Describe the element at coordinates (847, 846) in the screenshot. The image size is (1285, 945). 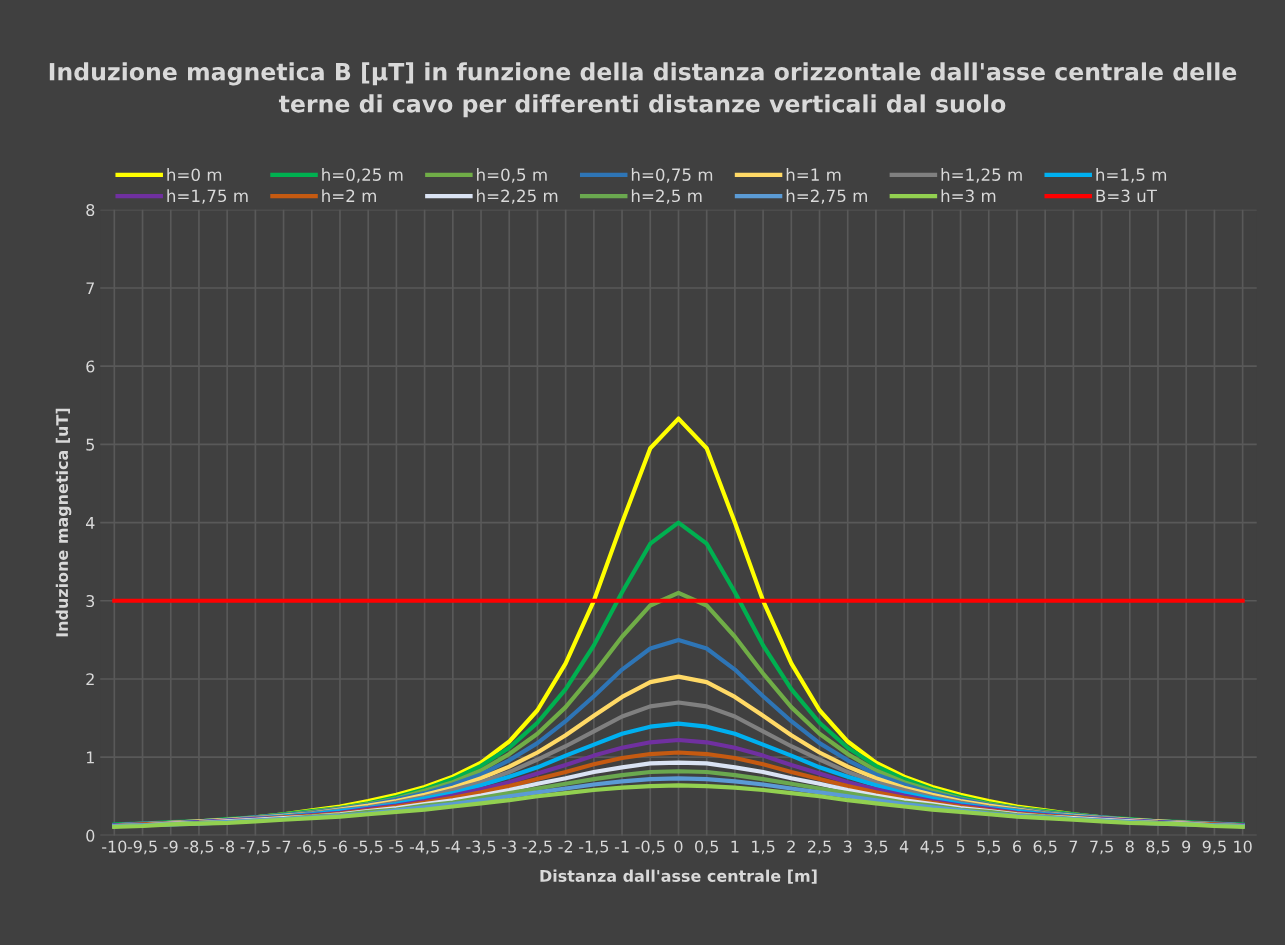
I see `x-tick-label: 3` at that location.